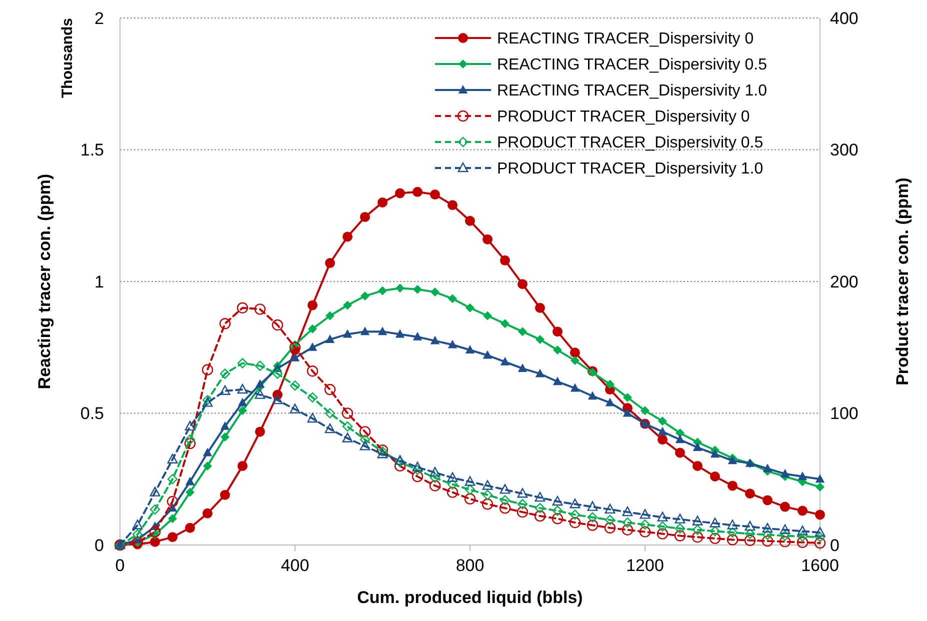 The image size is (927, 621). I want to click on y2-axis-title: Product tracer con. (ppm), so click(902, 282).